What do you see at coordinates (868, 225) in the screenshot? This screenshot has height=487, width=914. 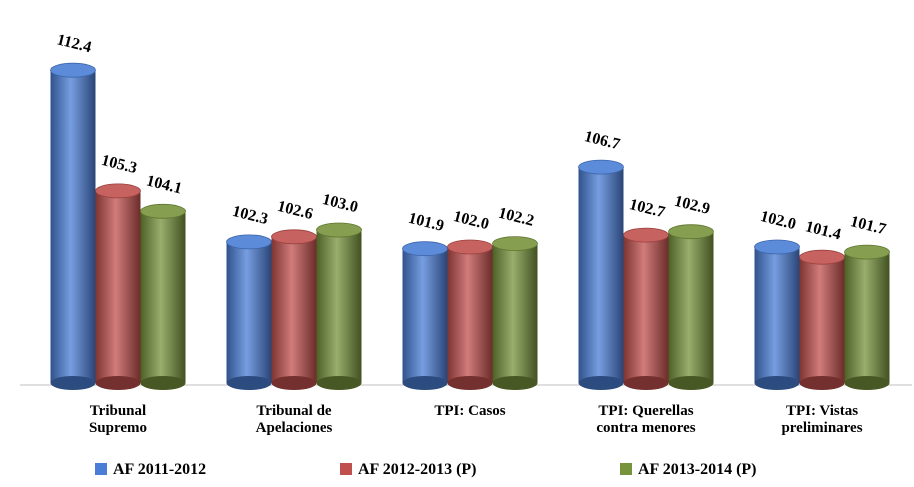 I see `value-label: 101.7` at bounding box center [868, 225].